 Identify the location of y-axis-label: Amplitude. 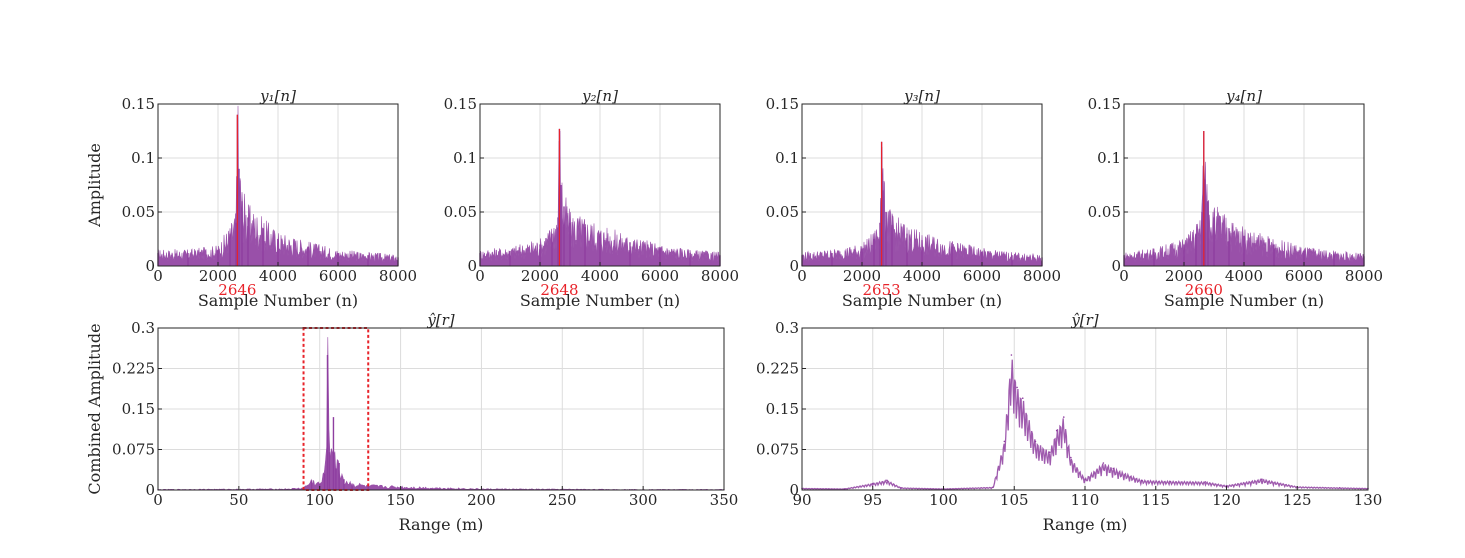
(94, 185).